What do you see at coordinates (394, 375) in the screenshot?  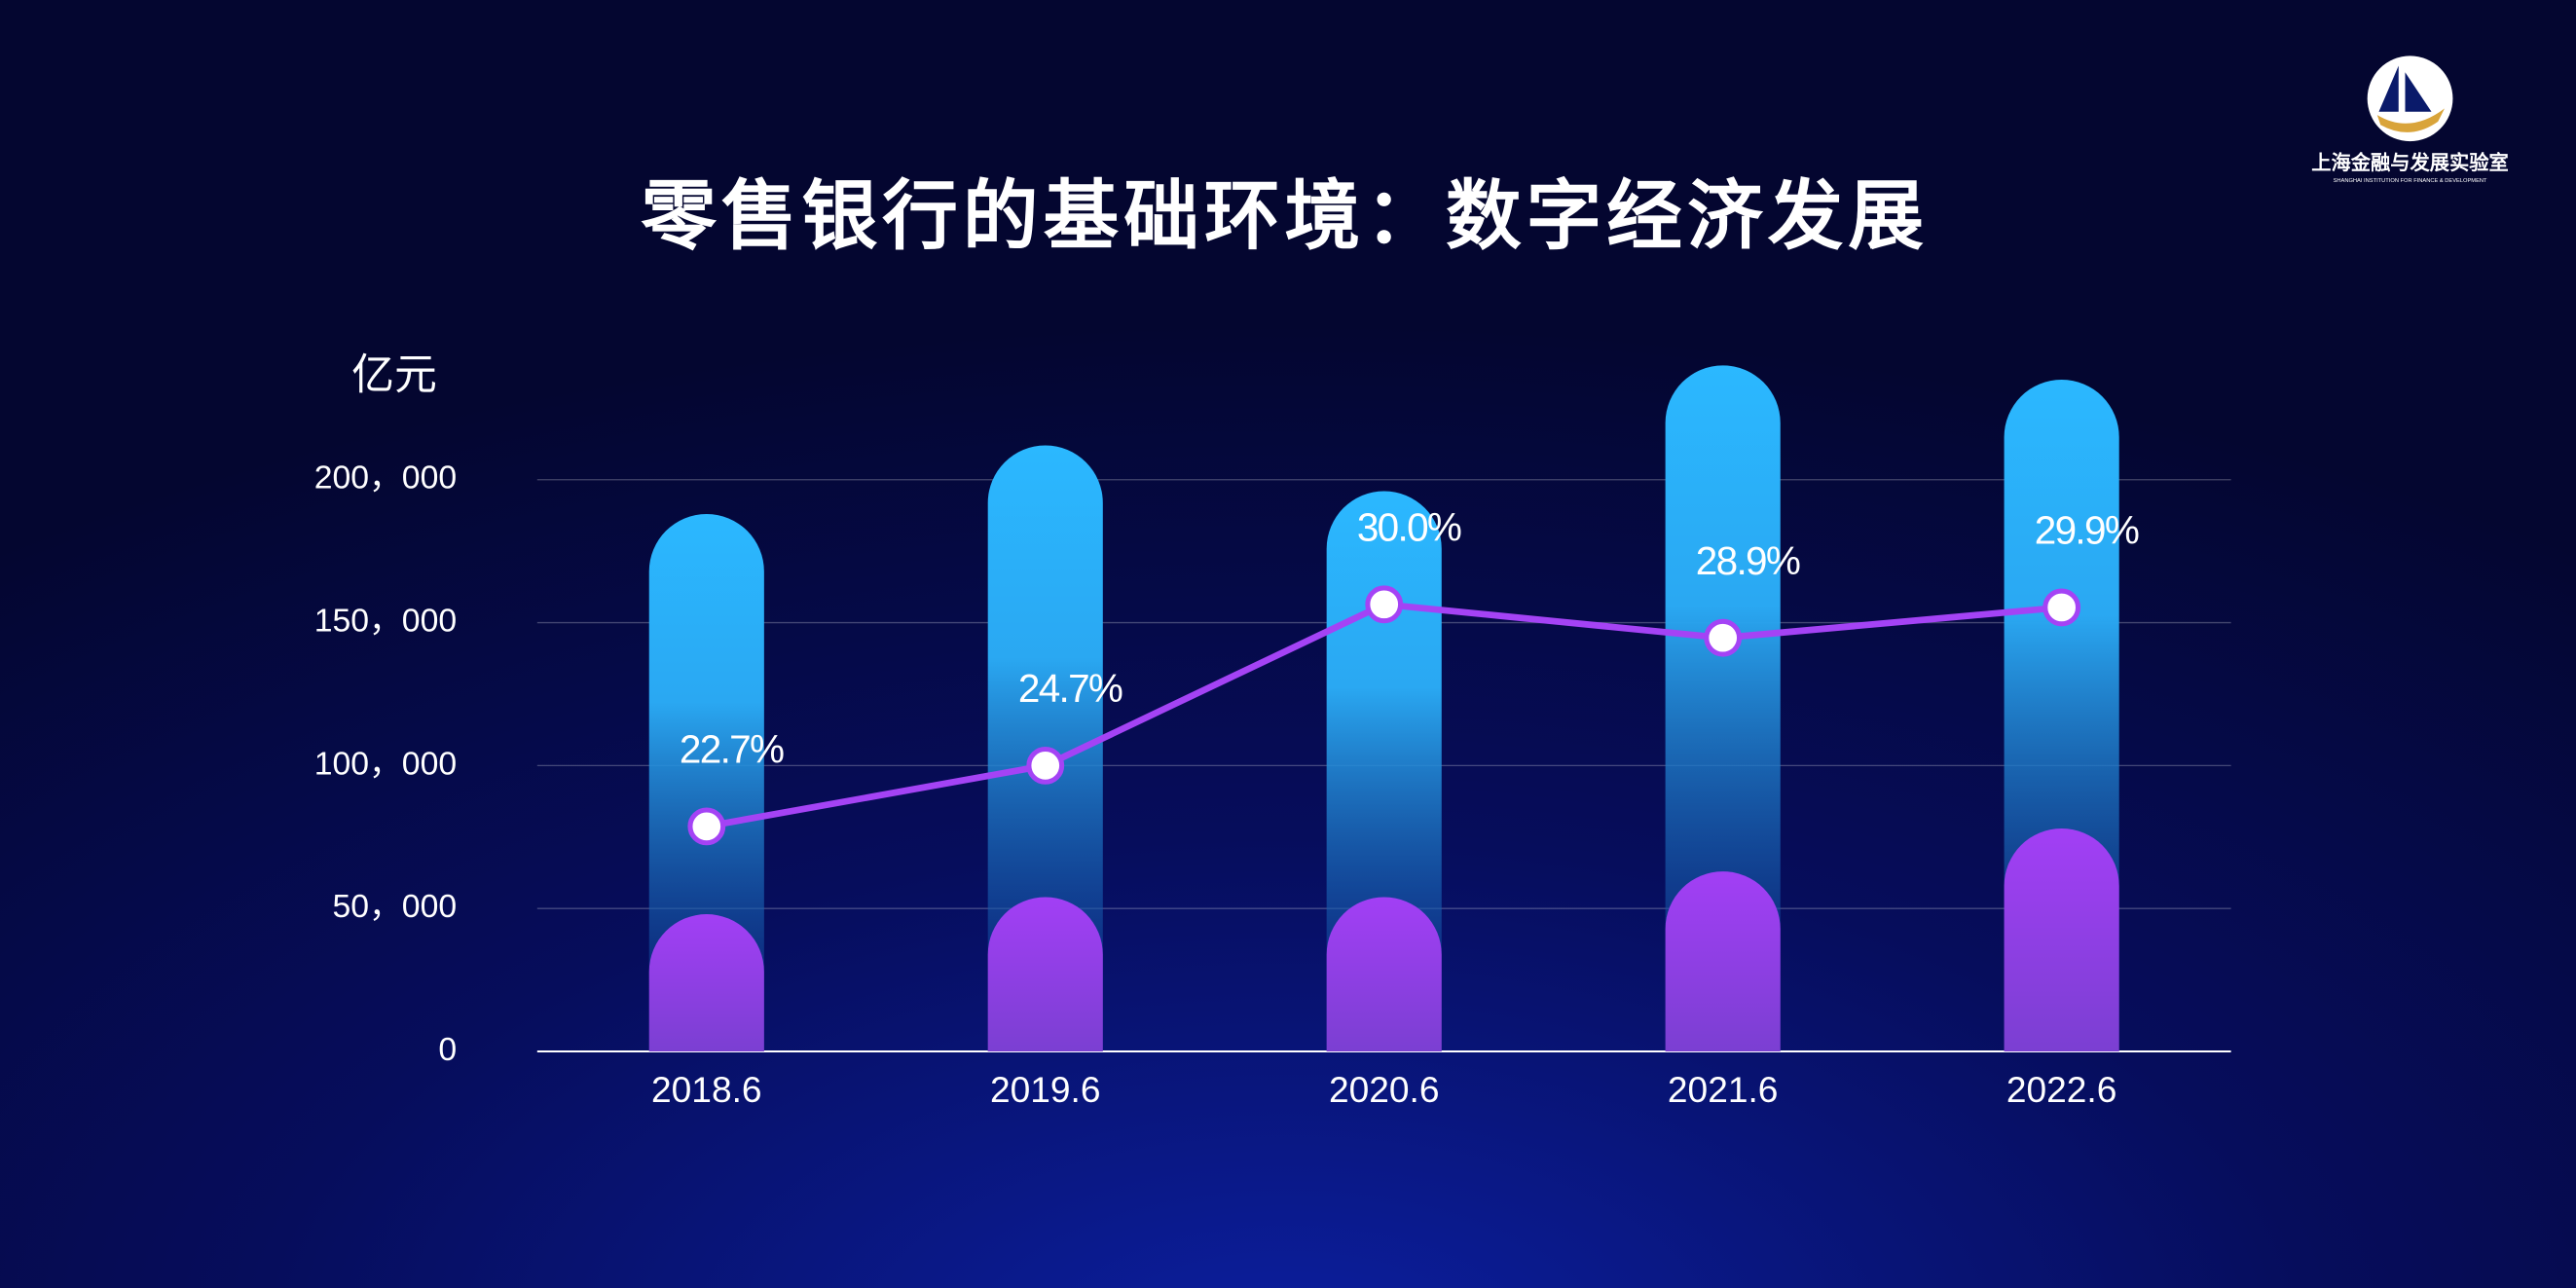 I see `y-axis-label: 亿元` at bounding box center [394, 375].